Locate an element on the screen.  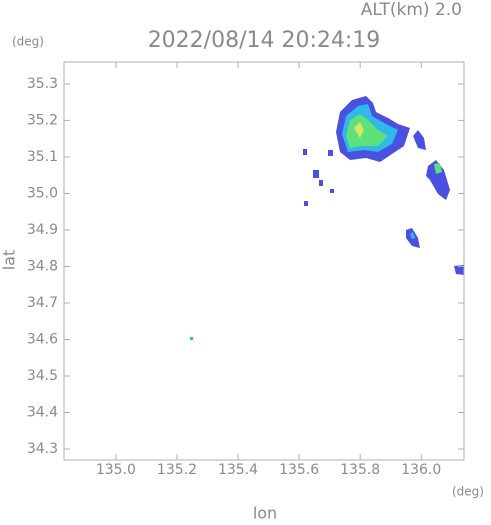
y-tick-label: 34.3 is located at coordinates (42, 449).